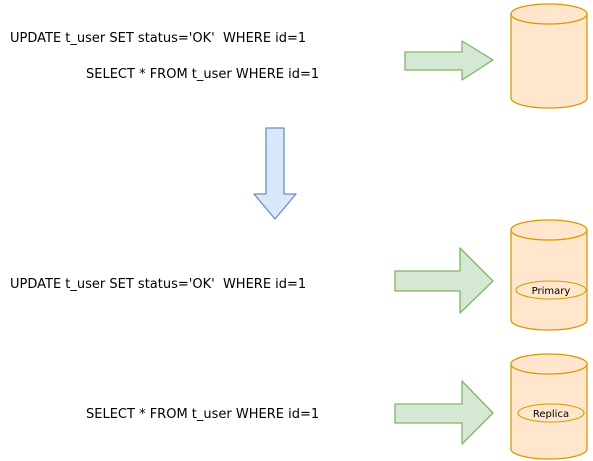  What do you see at coordinates (444, 280) in the screenshot?
I see `primary-right-arrow` at bounding box center [444, 280].